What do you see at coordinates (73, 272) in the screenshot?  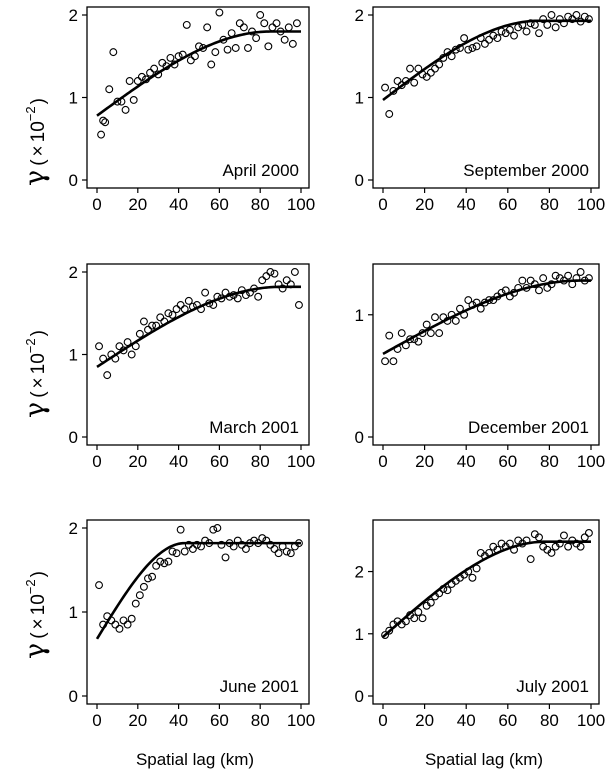 I see `y-tick-label: 2` at bounding box center [73, 272].